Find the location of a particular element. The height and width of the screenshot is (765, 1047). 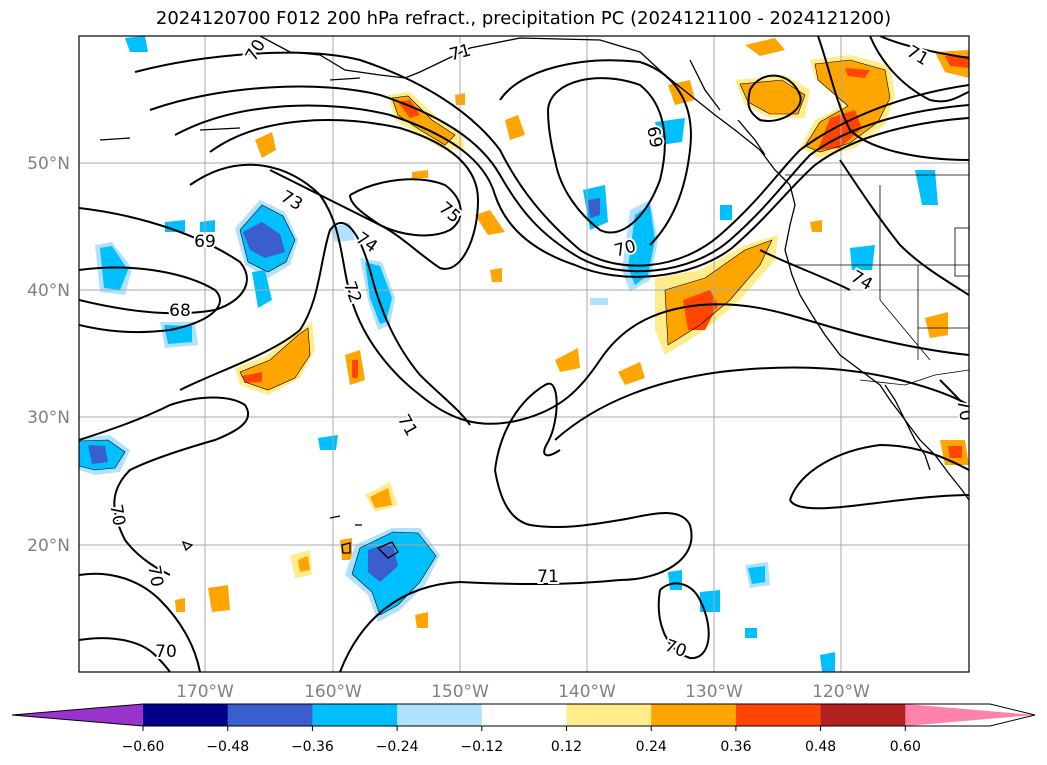

contour-label: 68 is located at coordinates (180, 311).